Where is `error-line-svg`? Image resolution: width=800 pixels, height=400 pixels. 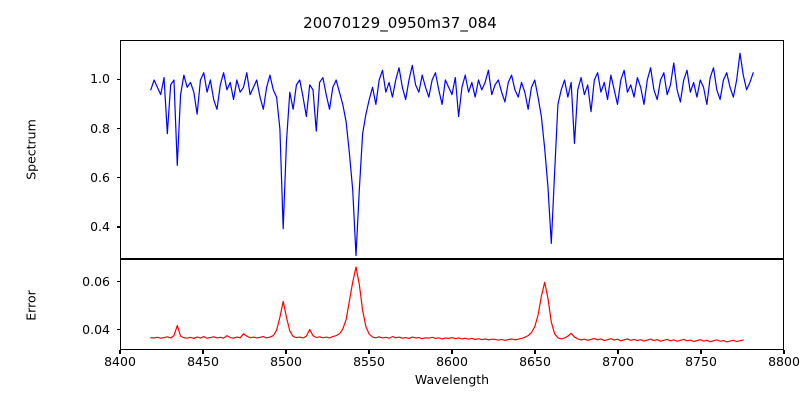 error-line-svg is located at coordinates (447, 304).